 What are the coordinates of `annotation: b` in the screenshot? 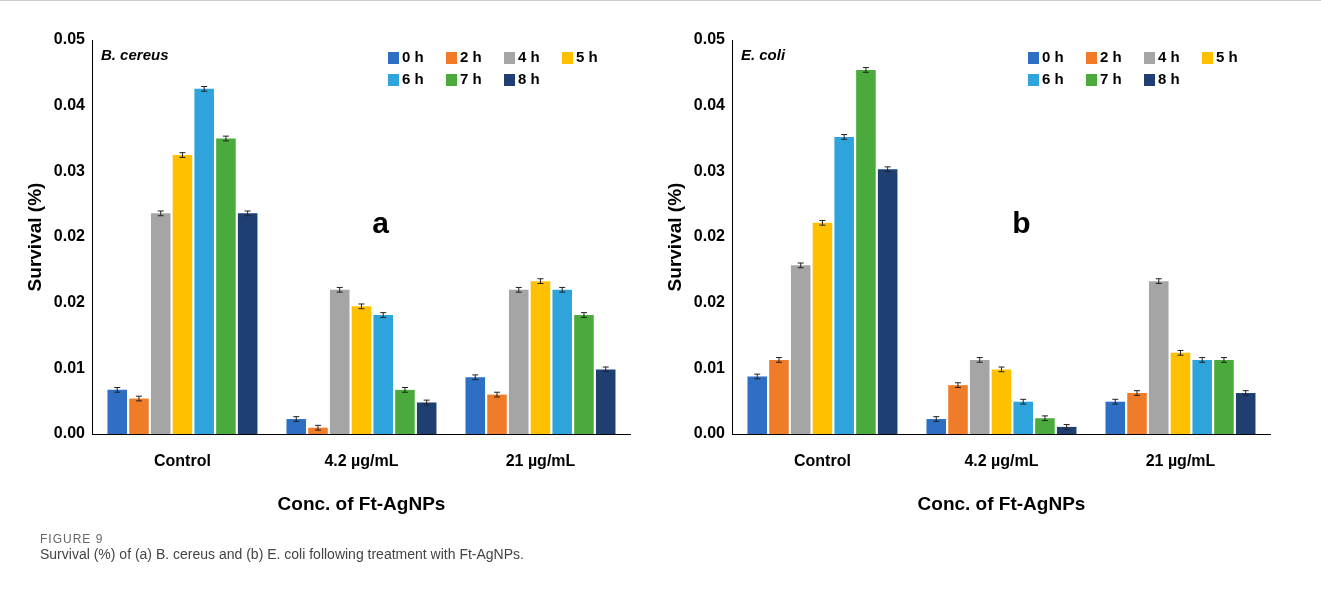 It's located at (1021, 222).